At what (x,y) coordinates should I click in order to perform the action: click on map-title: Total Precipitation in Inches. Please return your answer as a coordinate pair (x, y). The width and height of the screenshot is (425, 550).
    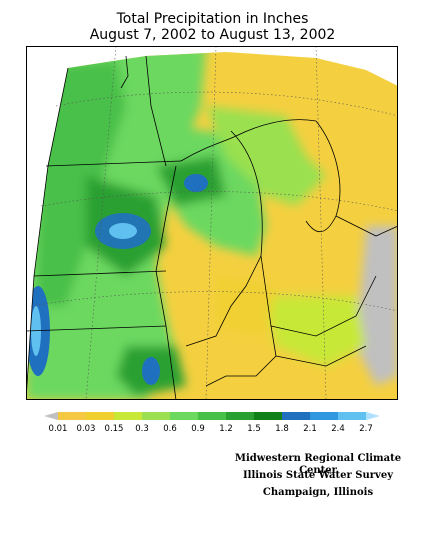
    Looking at the image, I should click on (212, 19).